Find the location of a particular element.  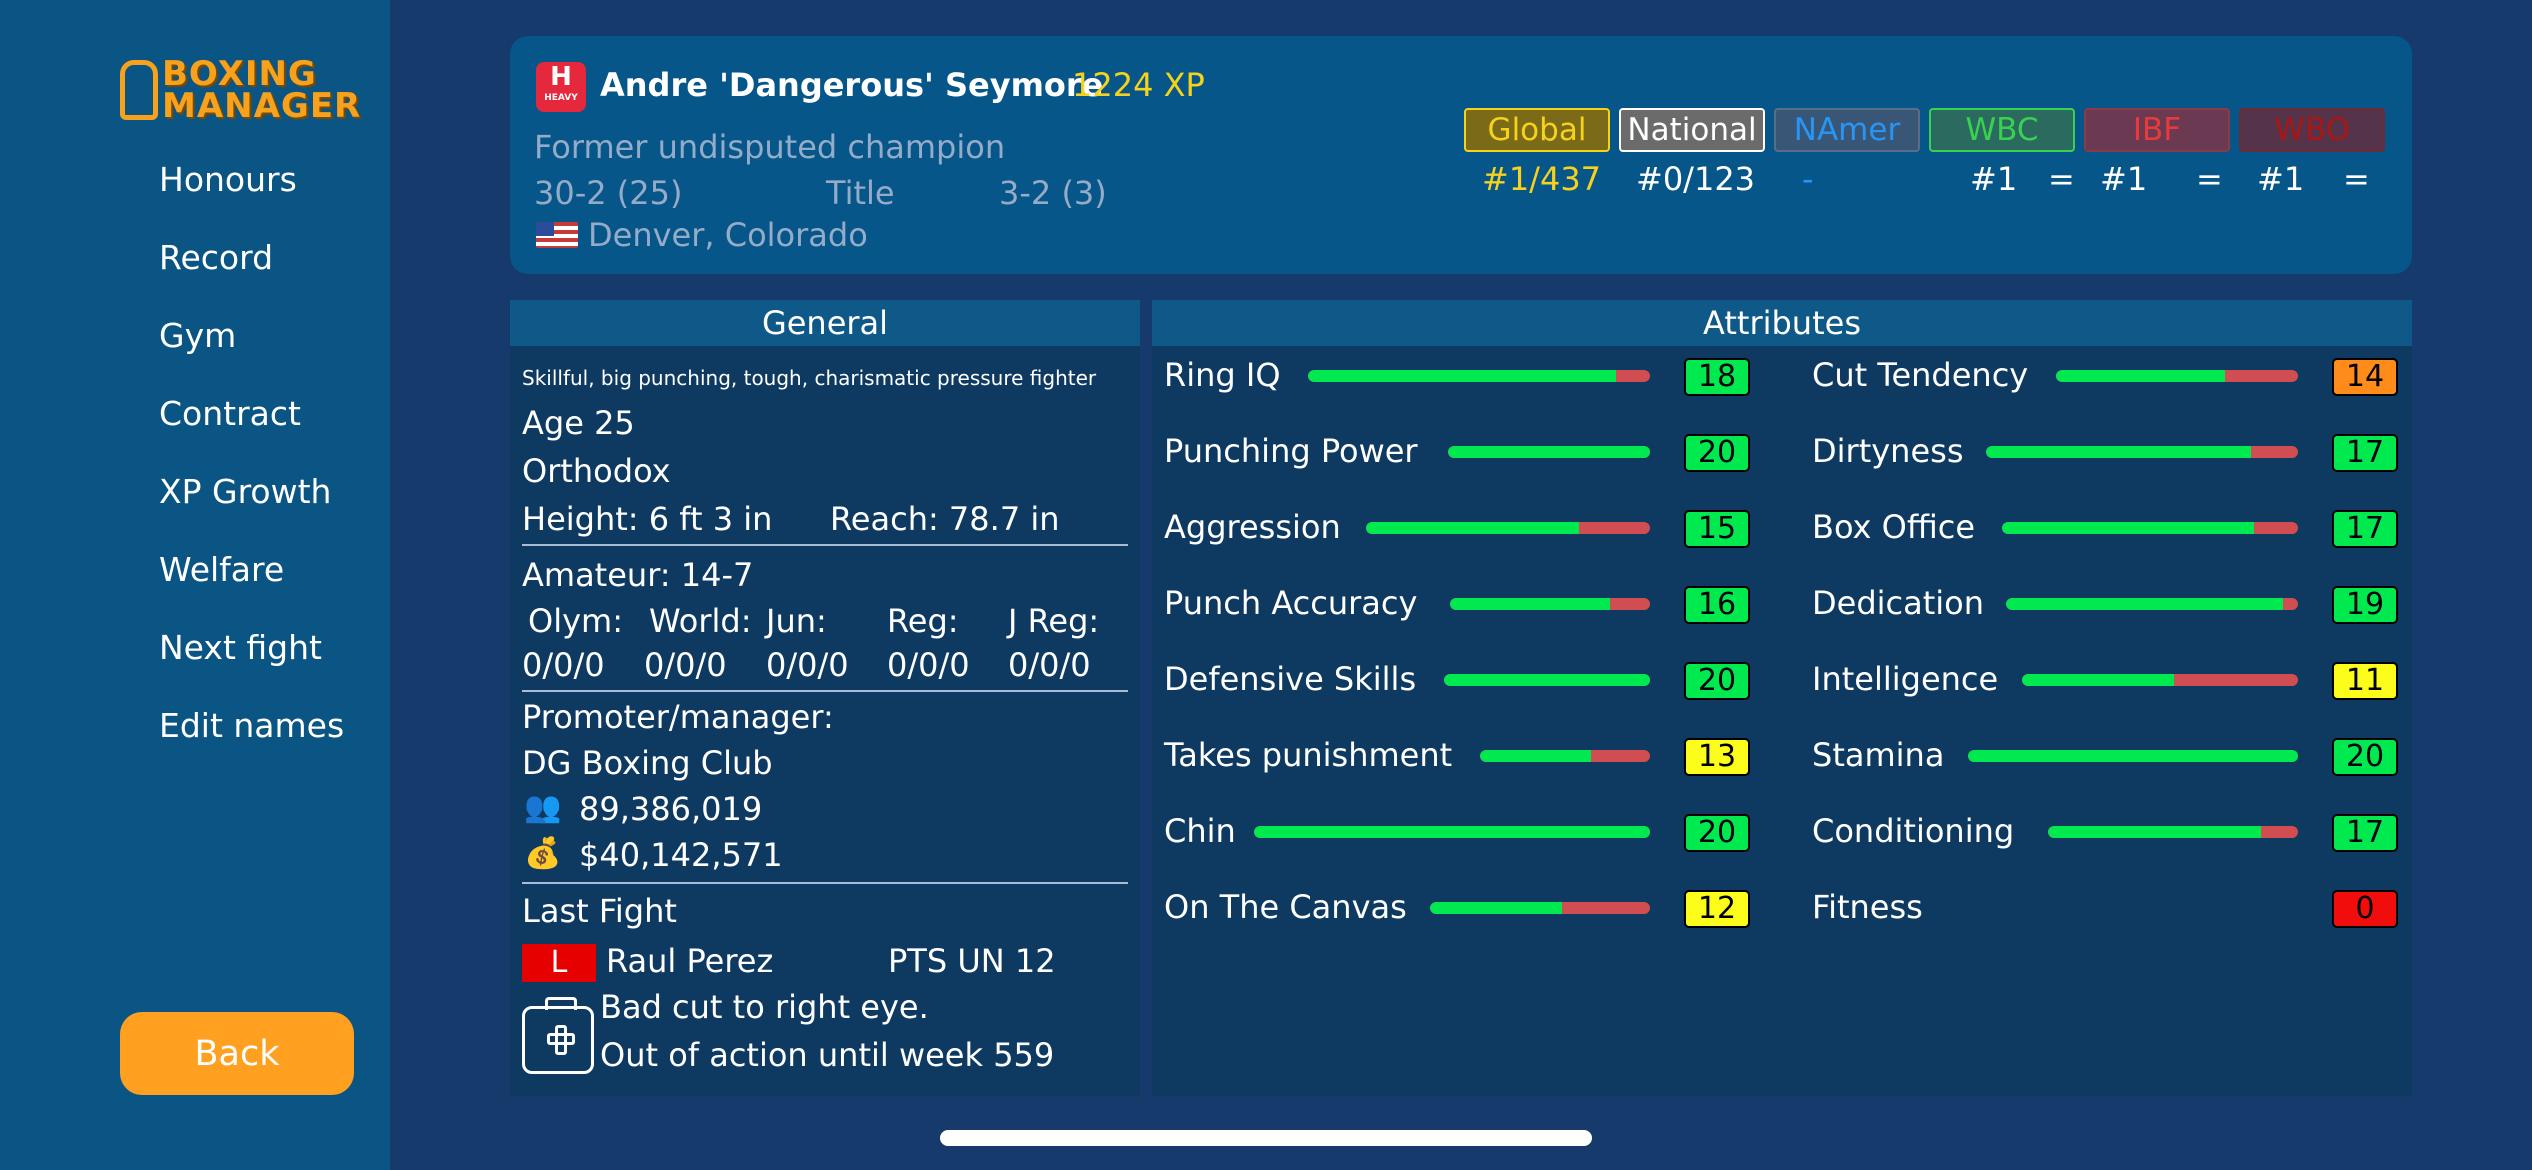

height: Height: 6 ft 3 in is located at coordinates (647, 519).